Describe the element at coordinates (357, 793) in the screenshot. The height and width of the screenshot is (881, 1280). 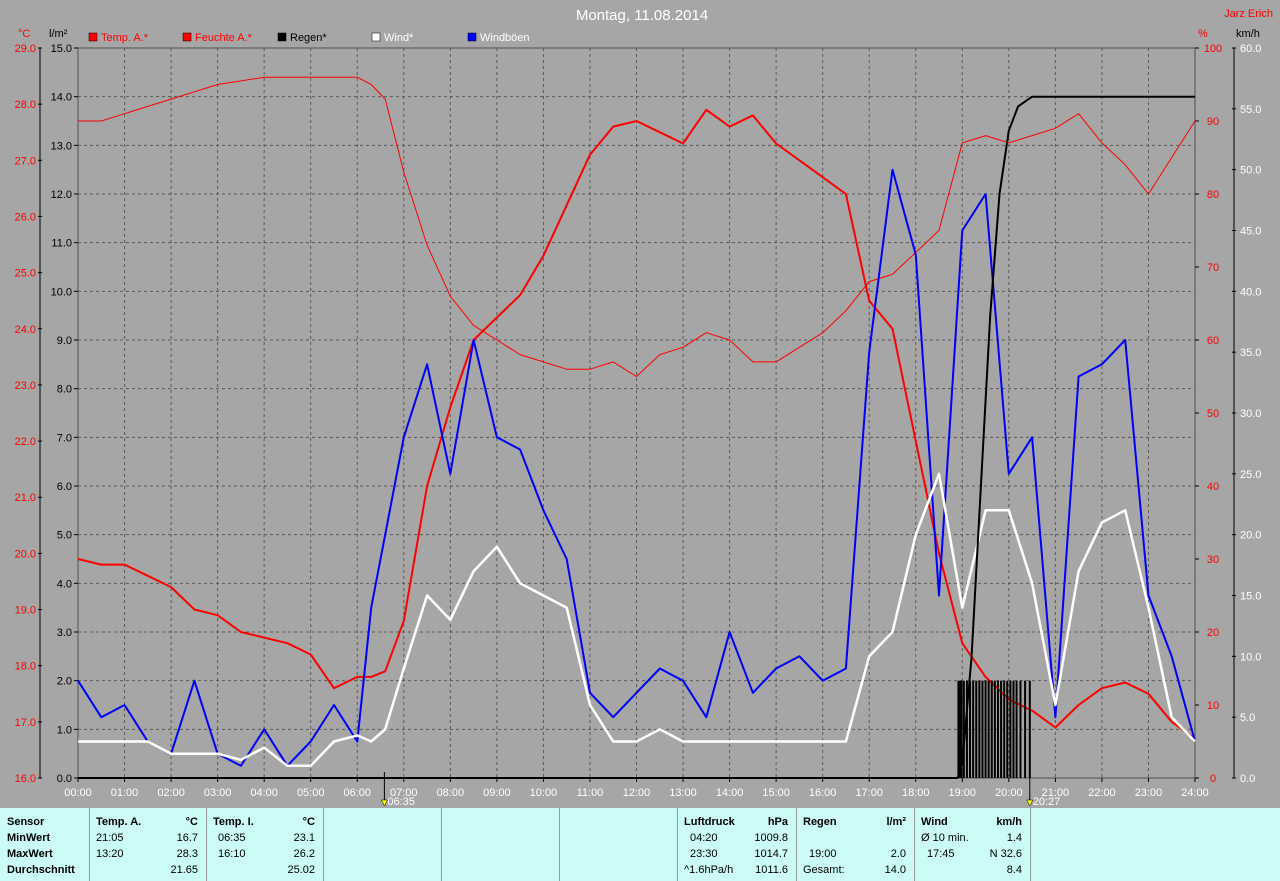
I see `x-tick-label: 06:00` at that location.